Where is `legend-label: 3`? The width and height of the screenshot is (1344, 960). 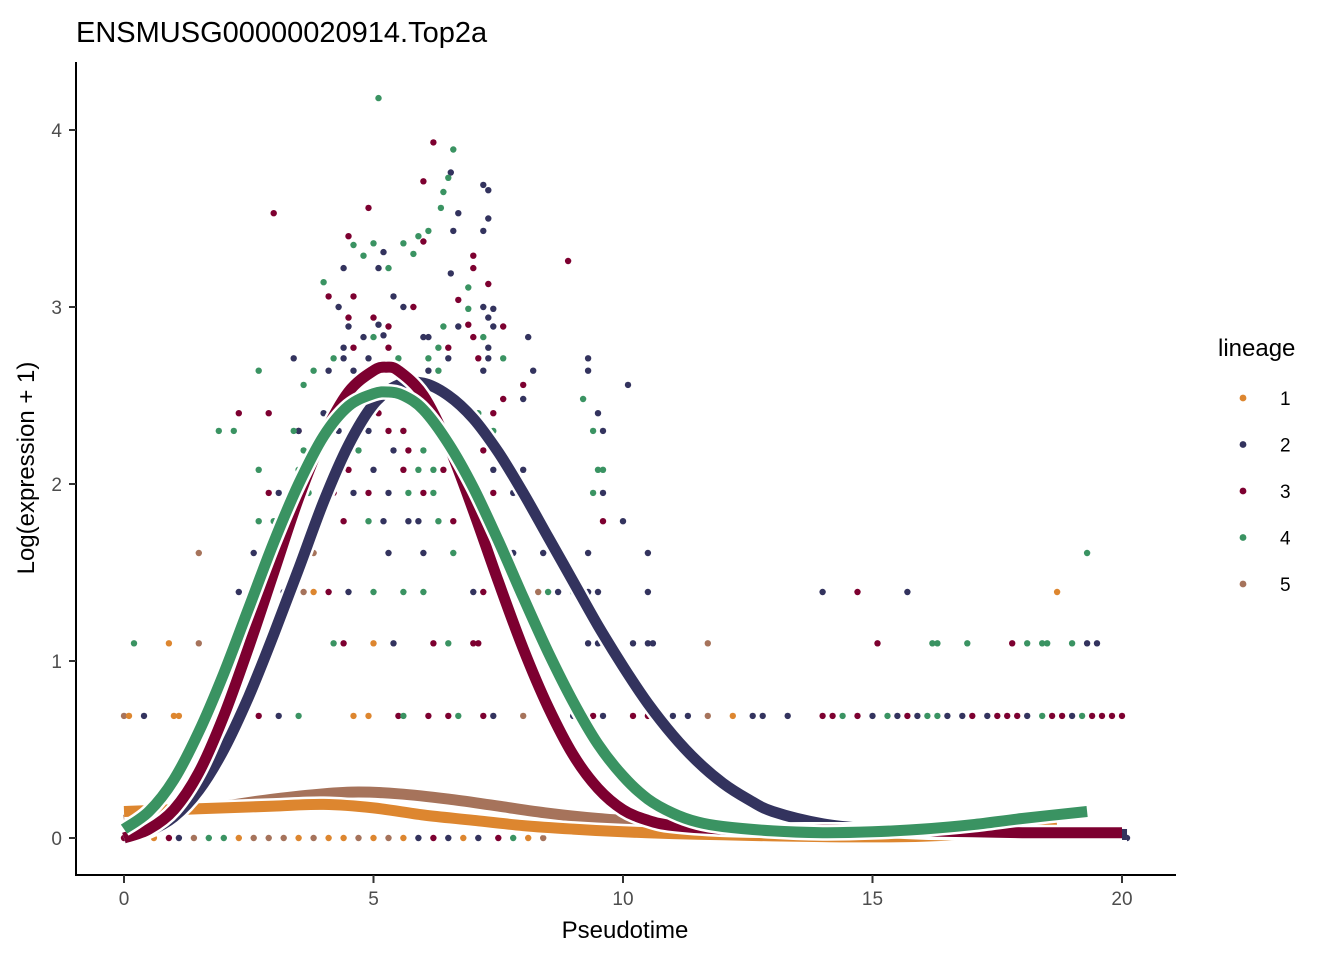 legend-label: 3 is located at coordinates (1285, 492).